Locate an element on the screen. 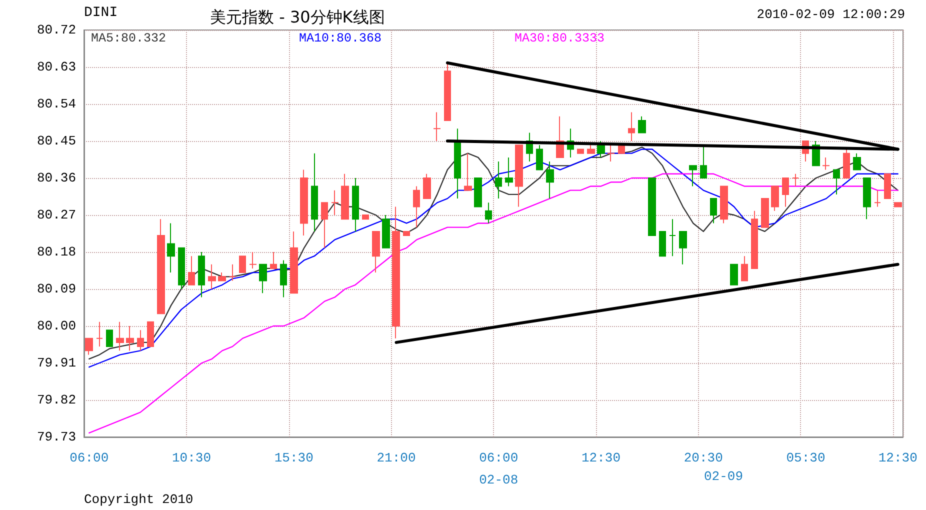  y-tick-label: 80.45 is located at coordinates (56, 141).